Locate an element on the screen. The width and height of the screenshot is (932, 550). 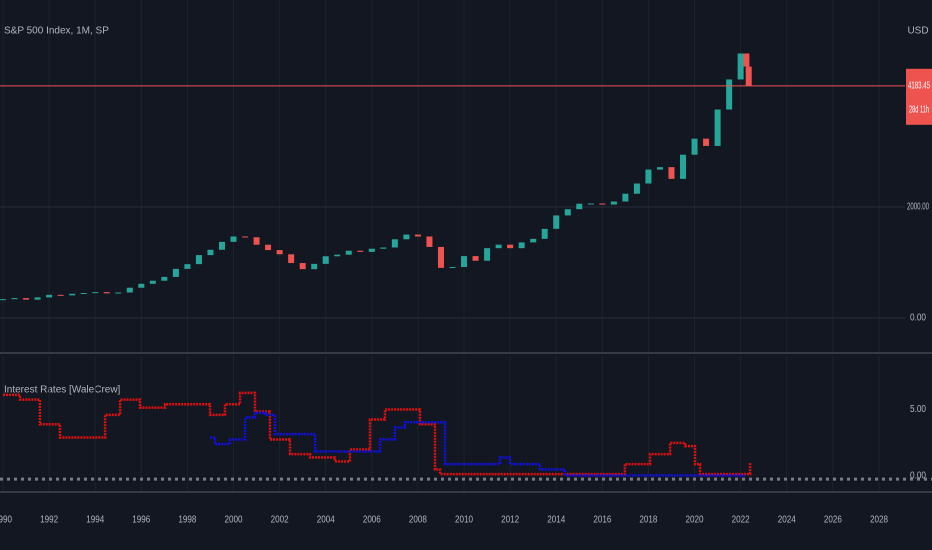
y-tick-label: 5.00 is located at coordinates (918, 409).